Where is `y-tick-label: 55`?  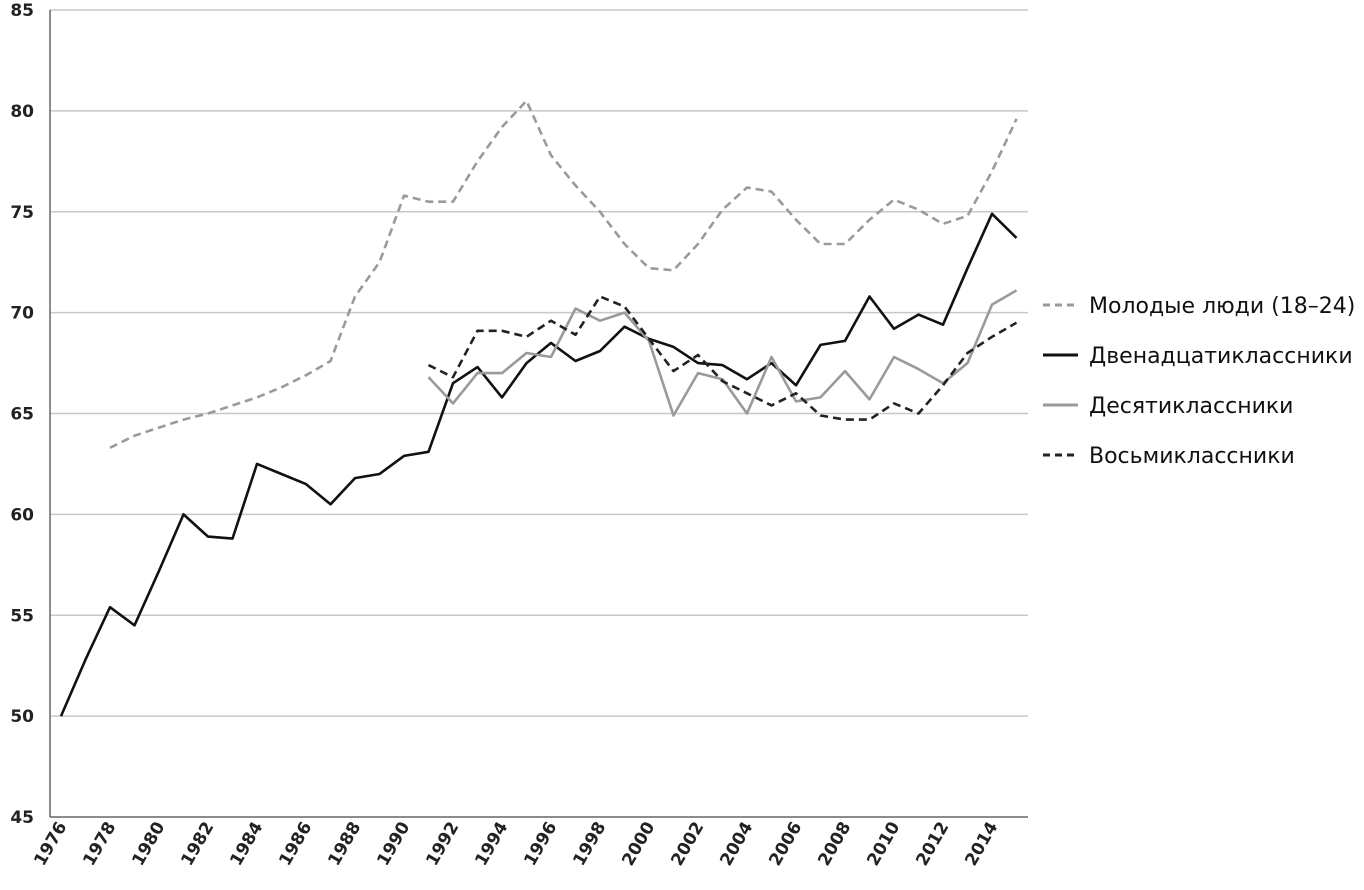
y-tick-label: 55 is located at coordinates (22, 616).